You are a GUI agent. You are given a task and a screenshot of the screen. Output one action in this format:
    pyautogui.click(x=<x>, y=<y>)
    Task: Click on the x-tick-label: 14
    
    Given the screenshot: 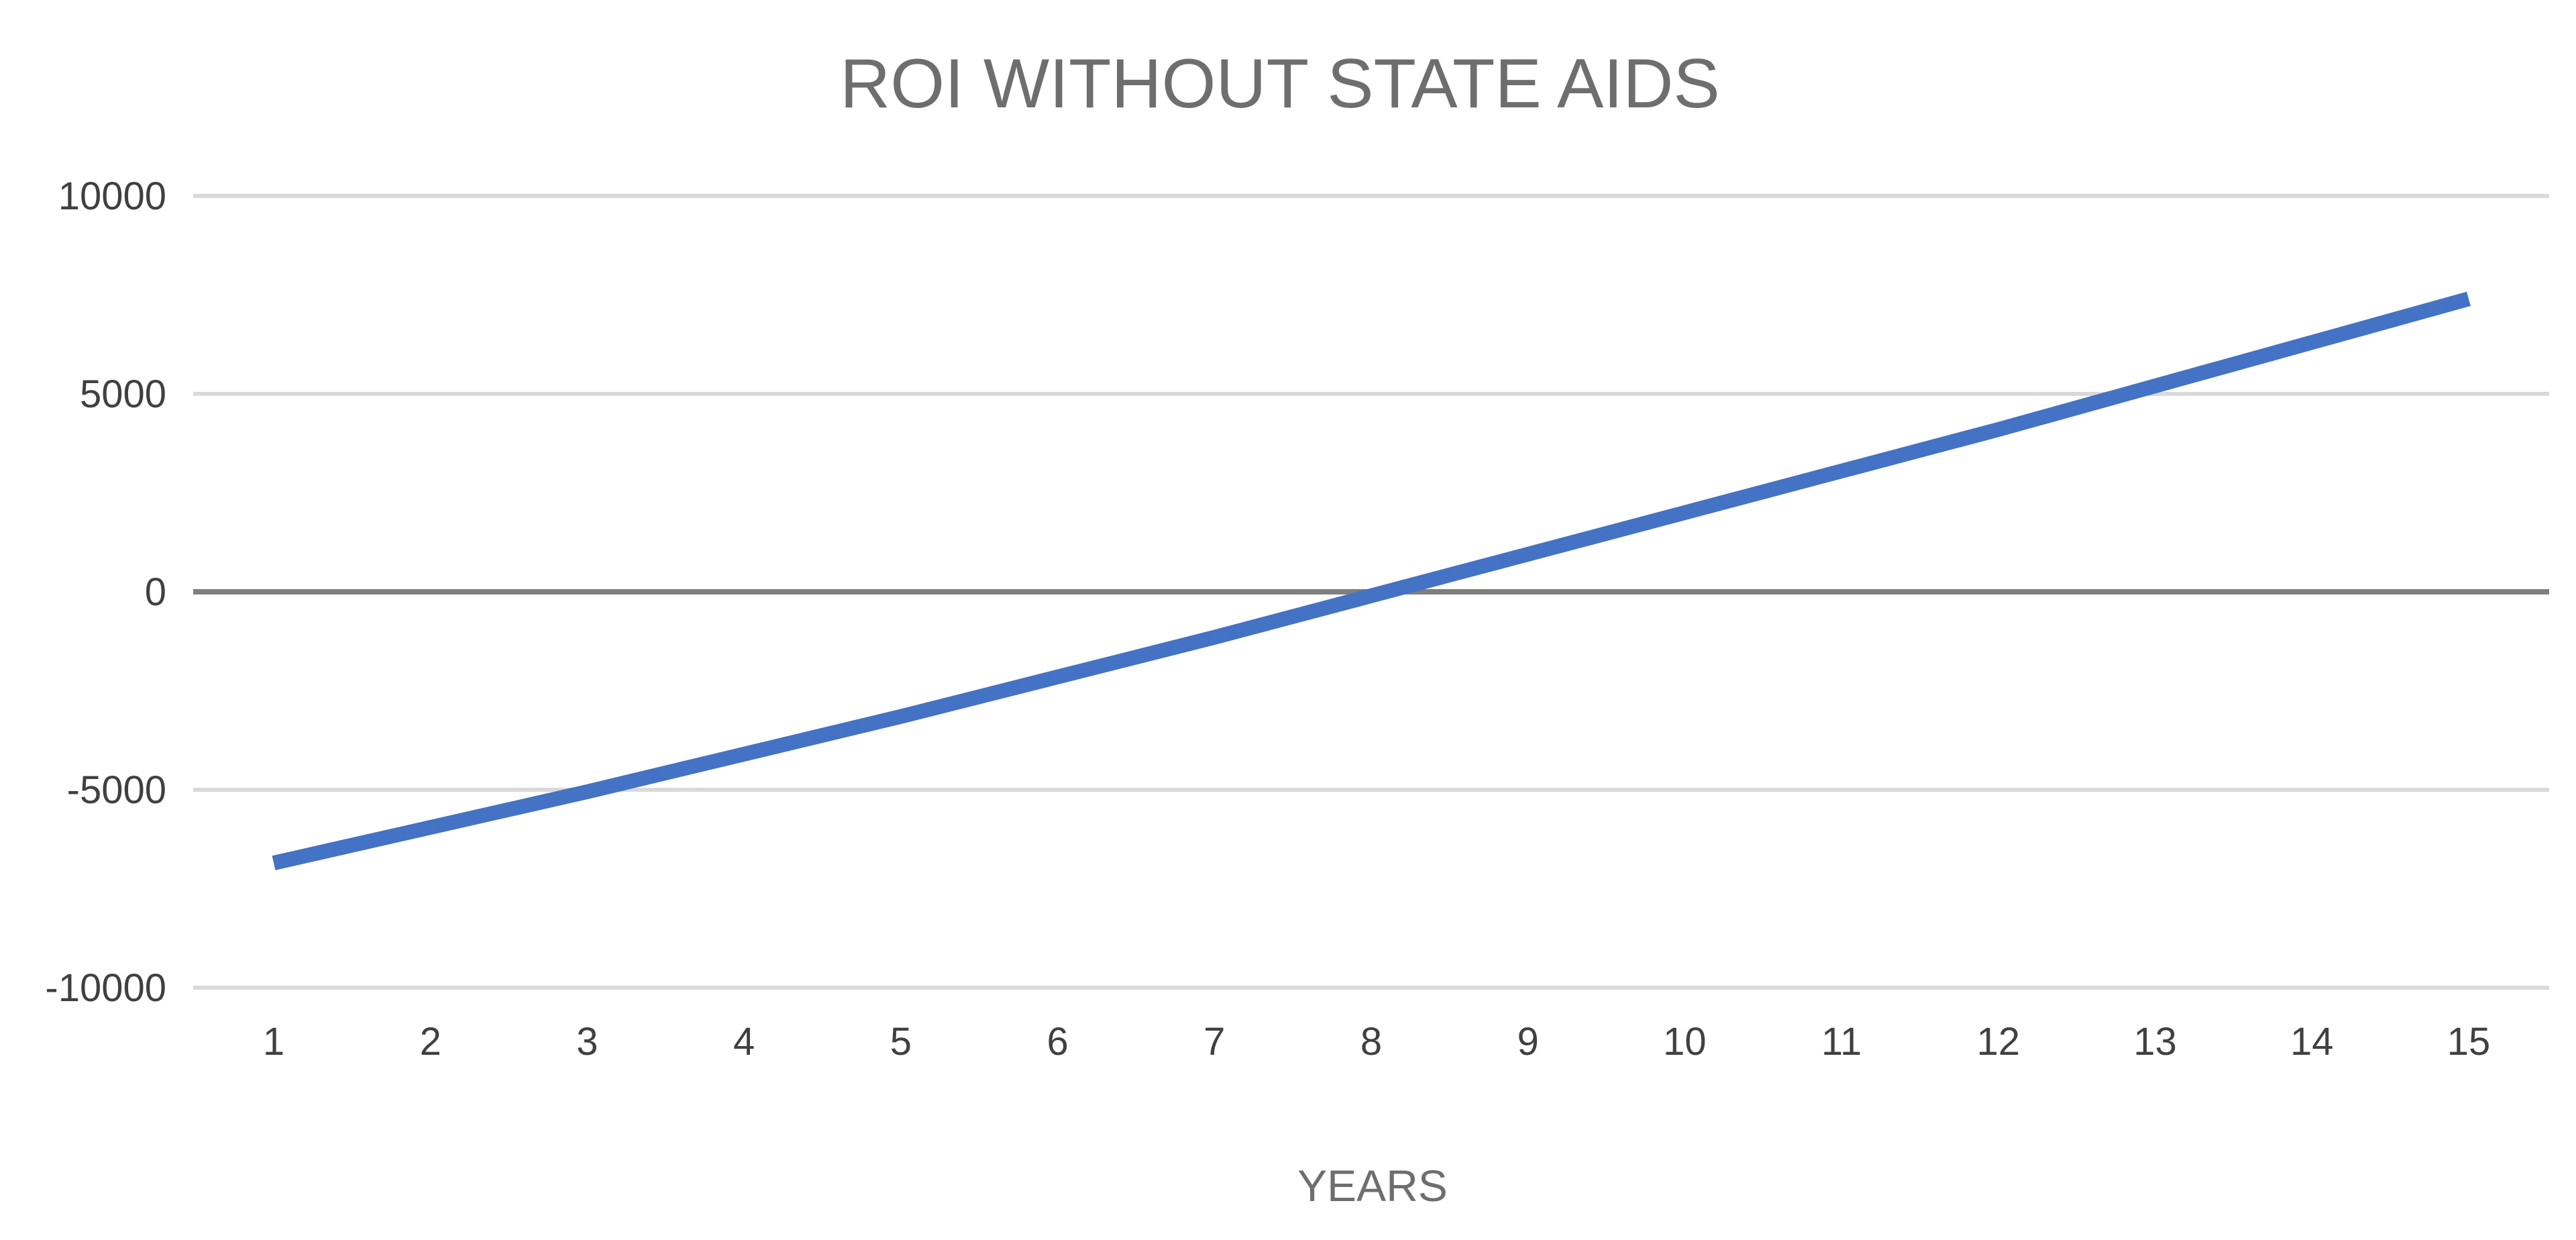 What is the action you would take?
    pyautogui.click(x=2312, y=1042)
    